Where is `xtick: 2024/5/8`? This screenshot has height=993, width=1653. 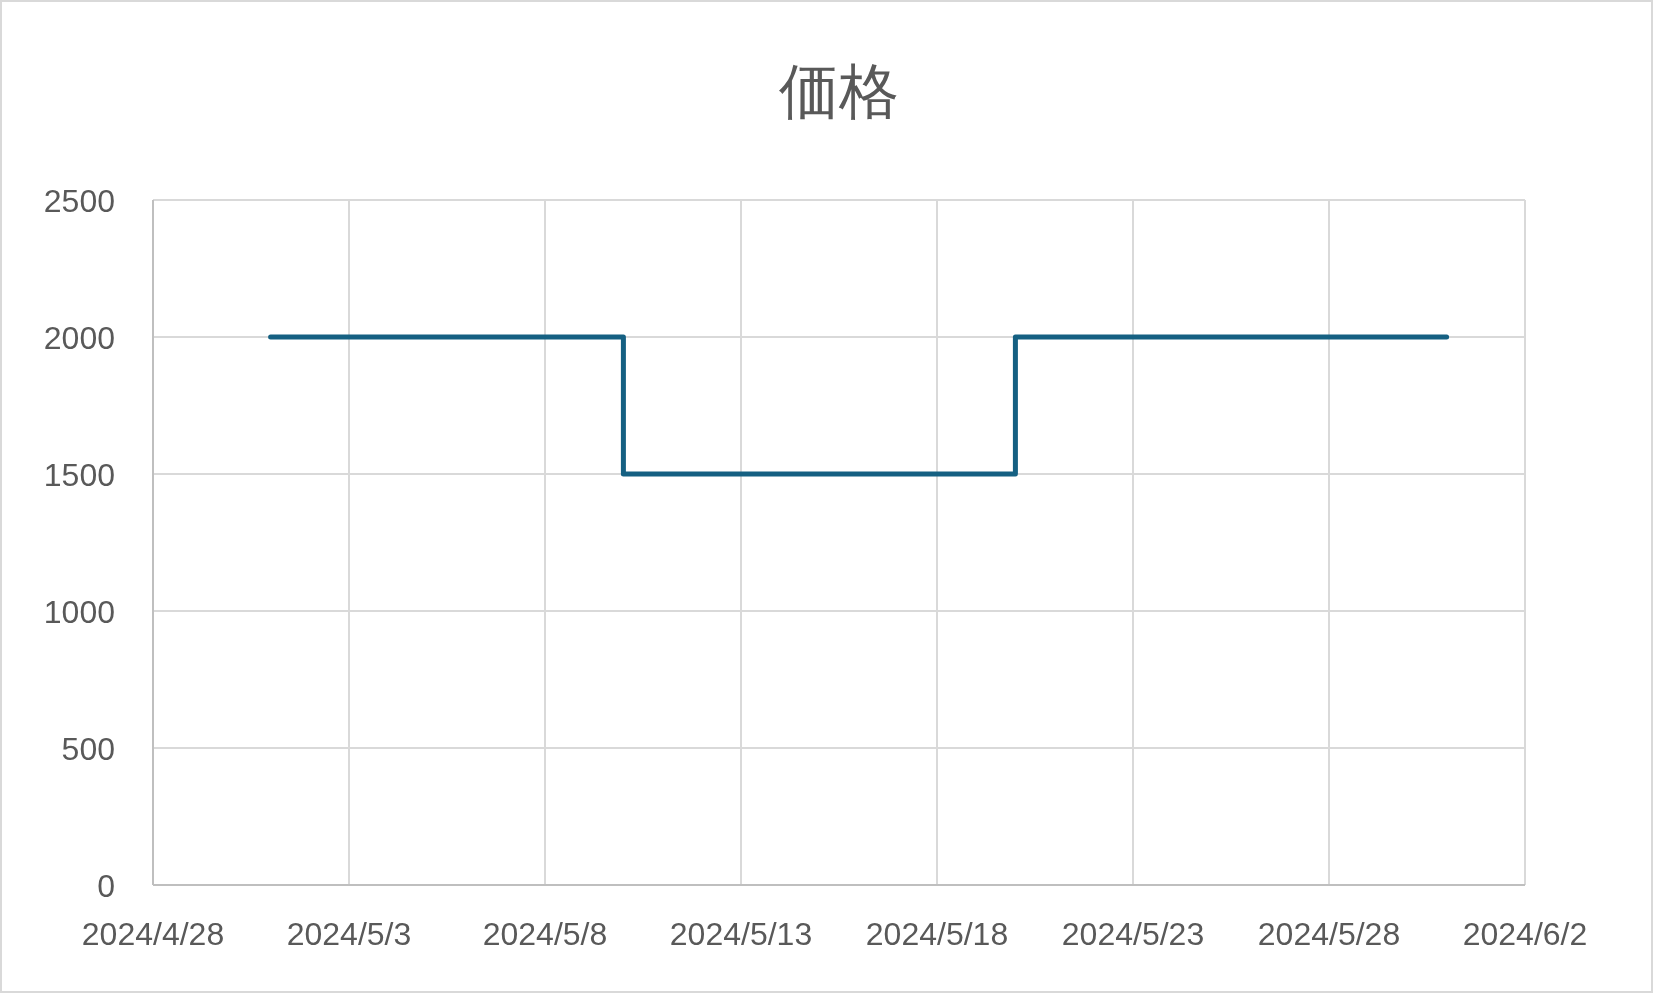 xtick: 2024/5/8 is located at coordinates (545, 934).